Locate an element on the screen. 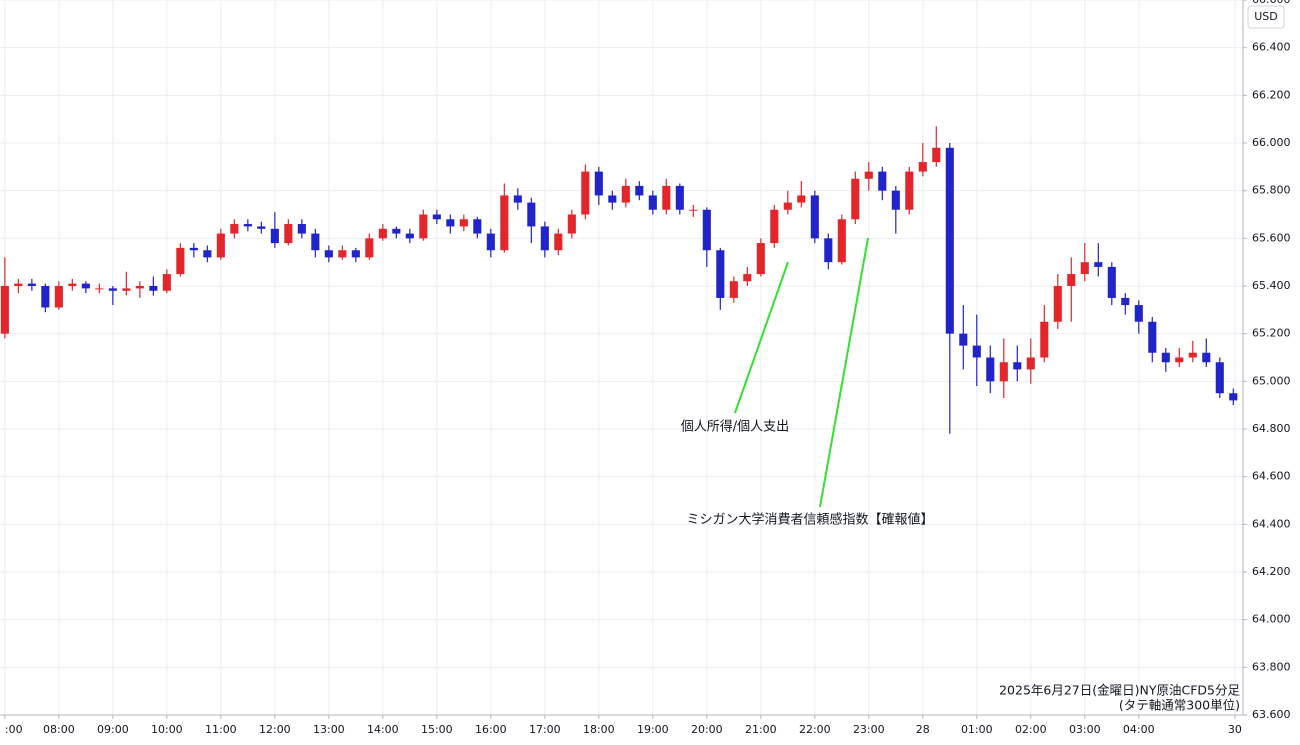 The width and height of the screenshot is (1300, 745). y-tick-label: 65.200 is located at coordinates (1271, 333).